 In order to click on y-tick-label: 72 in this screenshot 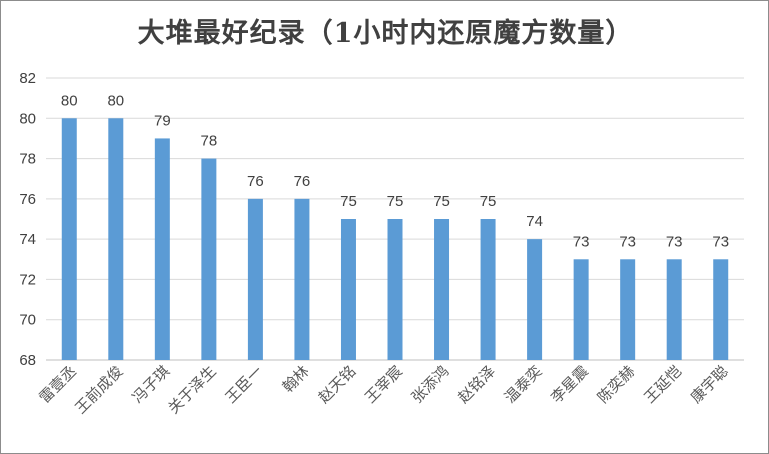, I will do `click(27, 279)`.